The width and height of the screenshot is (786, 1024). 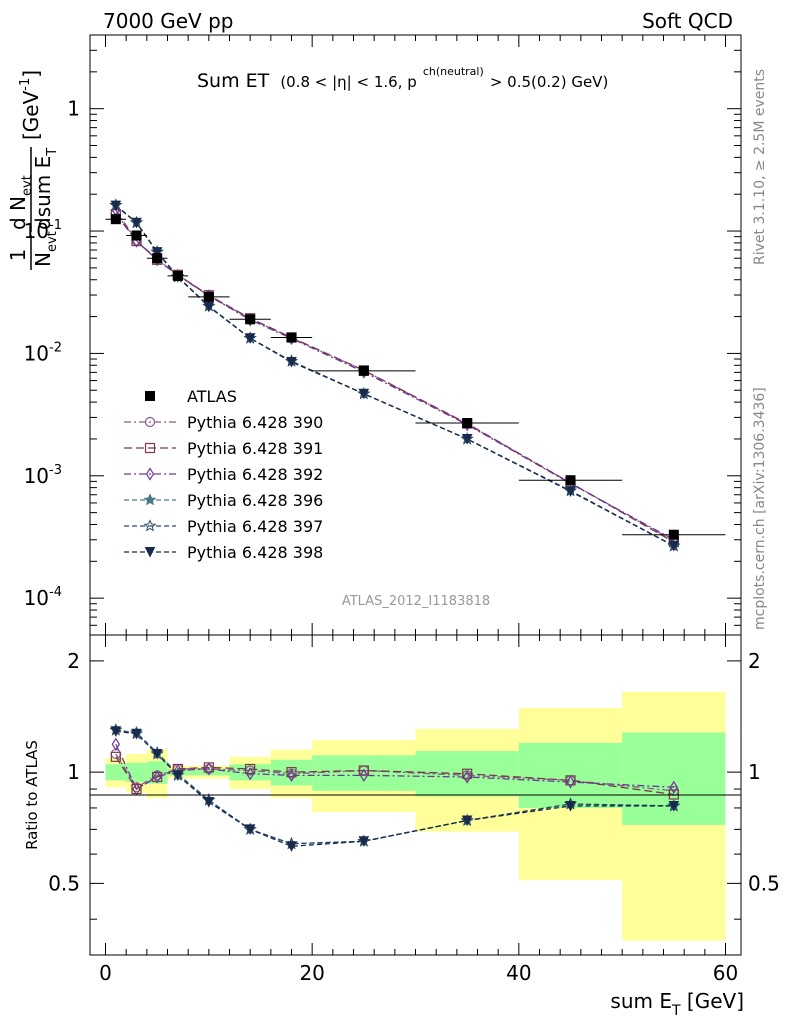 What do you see at coordinates (760, 508) in the screenshot?
I see `mcplots-reference-label: mcplots.cern.ch [arXiv:1306.3436]` at bounding box center [760, 508].